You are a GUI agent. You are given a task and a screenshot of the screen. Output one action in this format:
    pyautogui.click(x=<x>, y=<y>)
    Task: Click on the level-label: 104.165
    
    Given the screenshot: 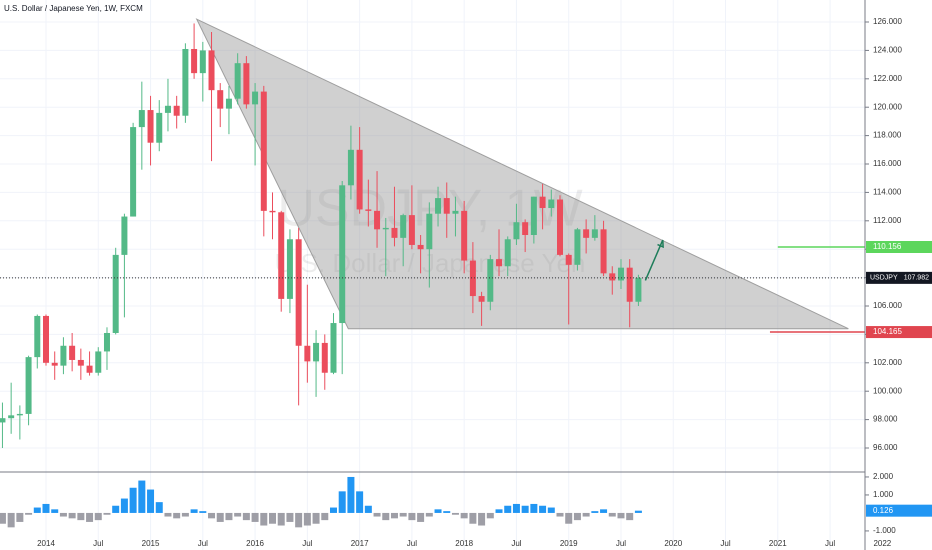 What is the action you would take?
    pyautogui.click(x=887, y=331)
    